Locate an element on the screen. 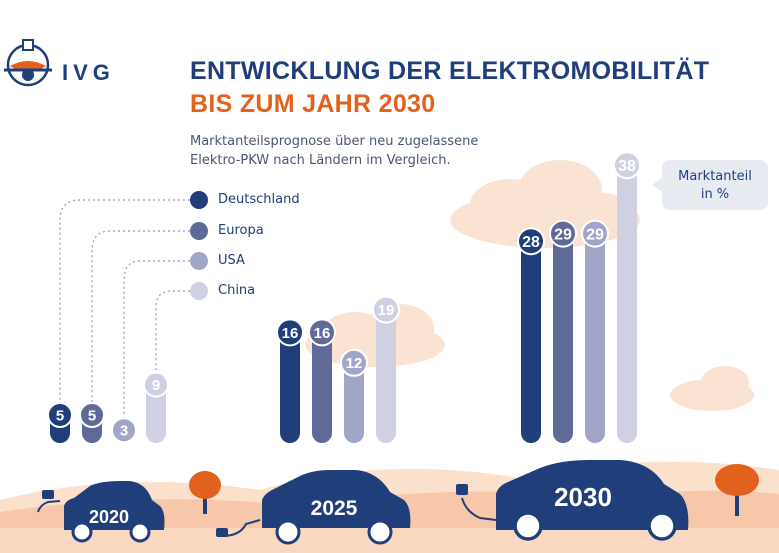  data-label-deutschland-2030: 28 is located at coordinates (531, 242).